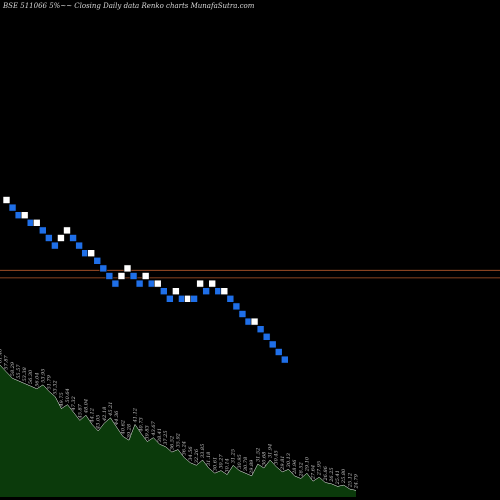  I want to click on volume-label: 34.56, so click(191, 453).